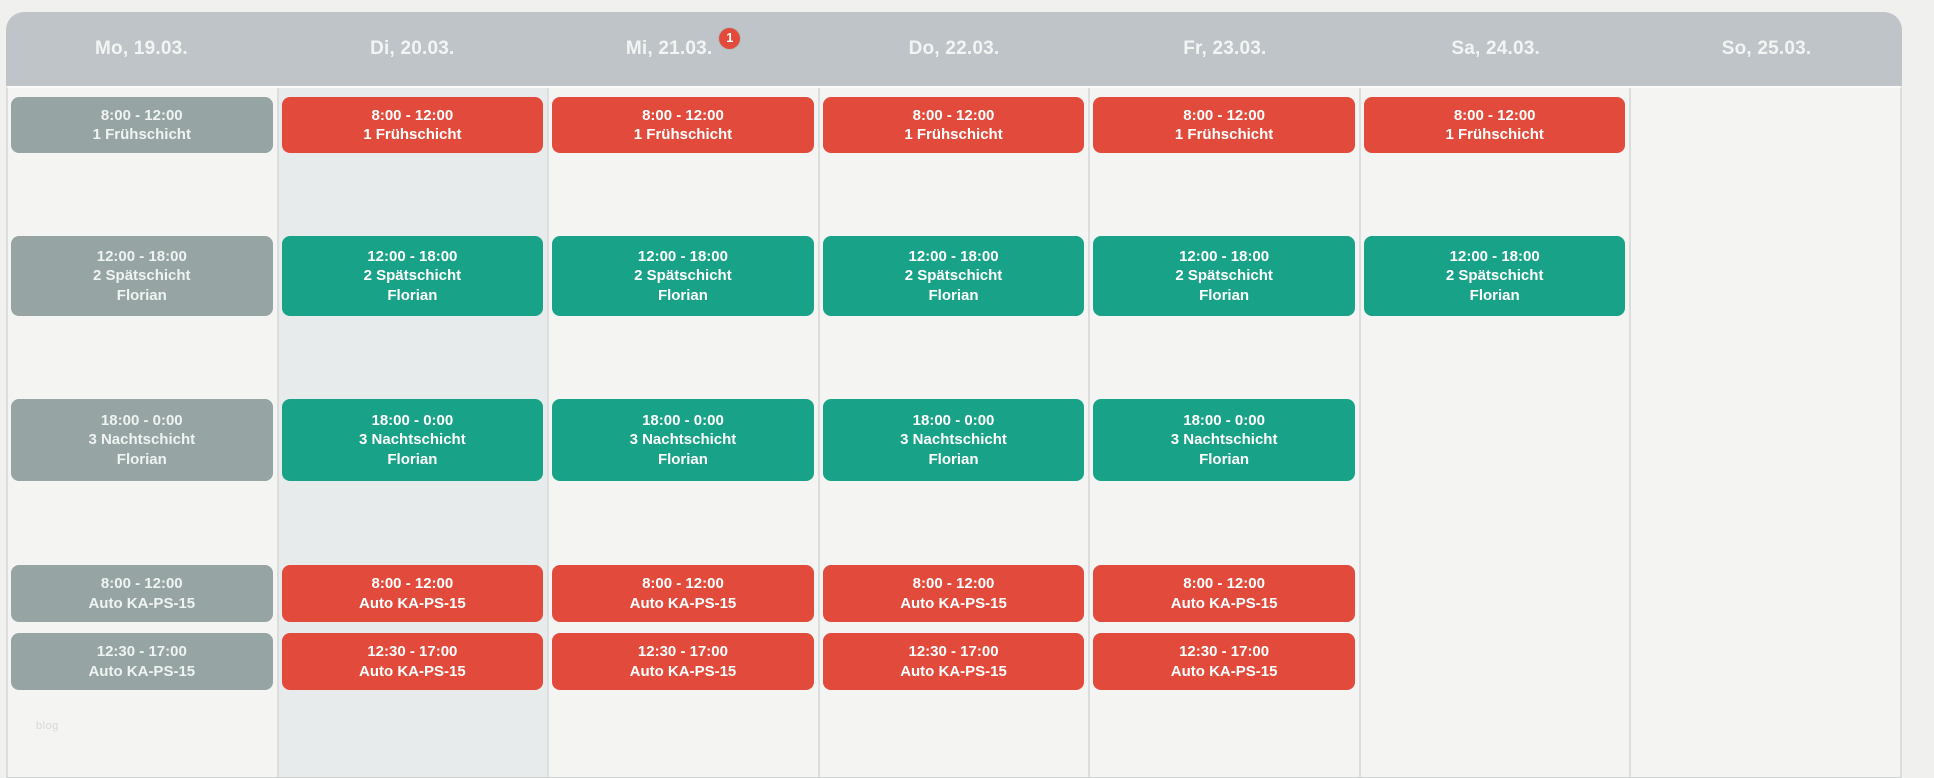 This screenshot has width=1934, height=778. I want to click on day-header: Do, 22.03., so click(954, 49).